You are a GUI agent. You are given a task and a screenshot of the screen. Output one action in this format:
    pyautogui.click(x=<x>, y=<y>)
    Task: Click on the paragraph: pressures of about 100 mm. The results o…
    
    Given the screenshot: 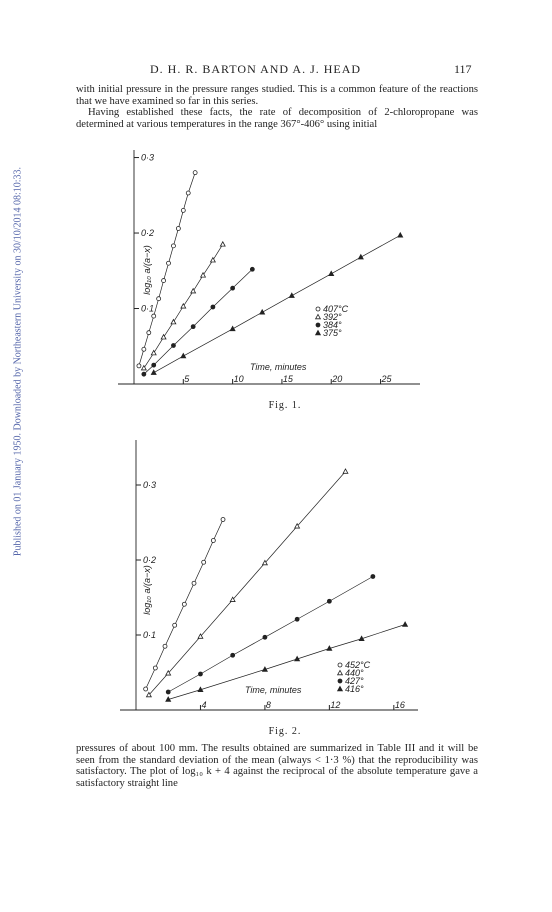 What is the action you would take?
    pyautogui.click(x=277, y=766)
    